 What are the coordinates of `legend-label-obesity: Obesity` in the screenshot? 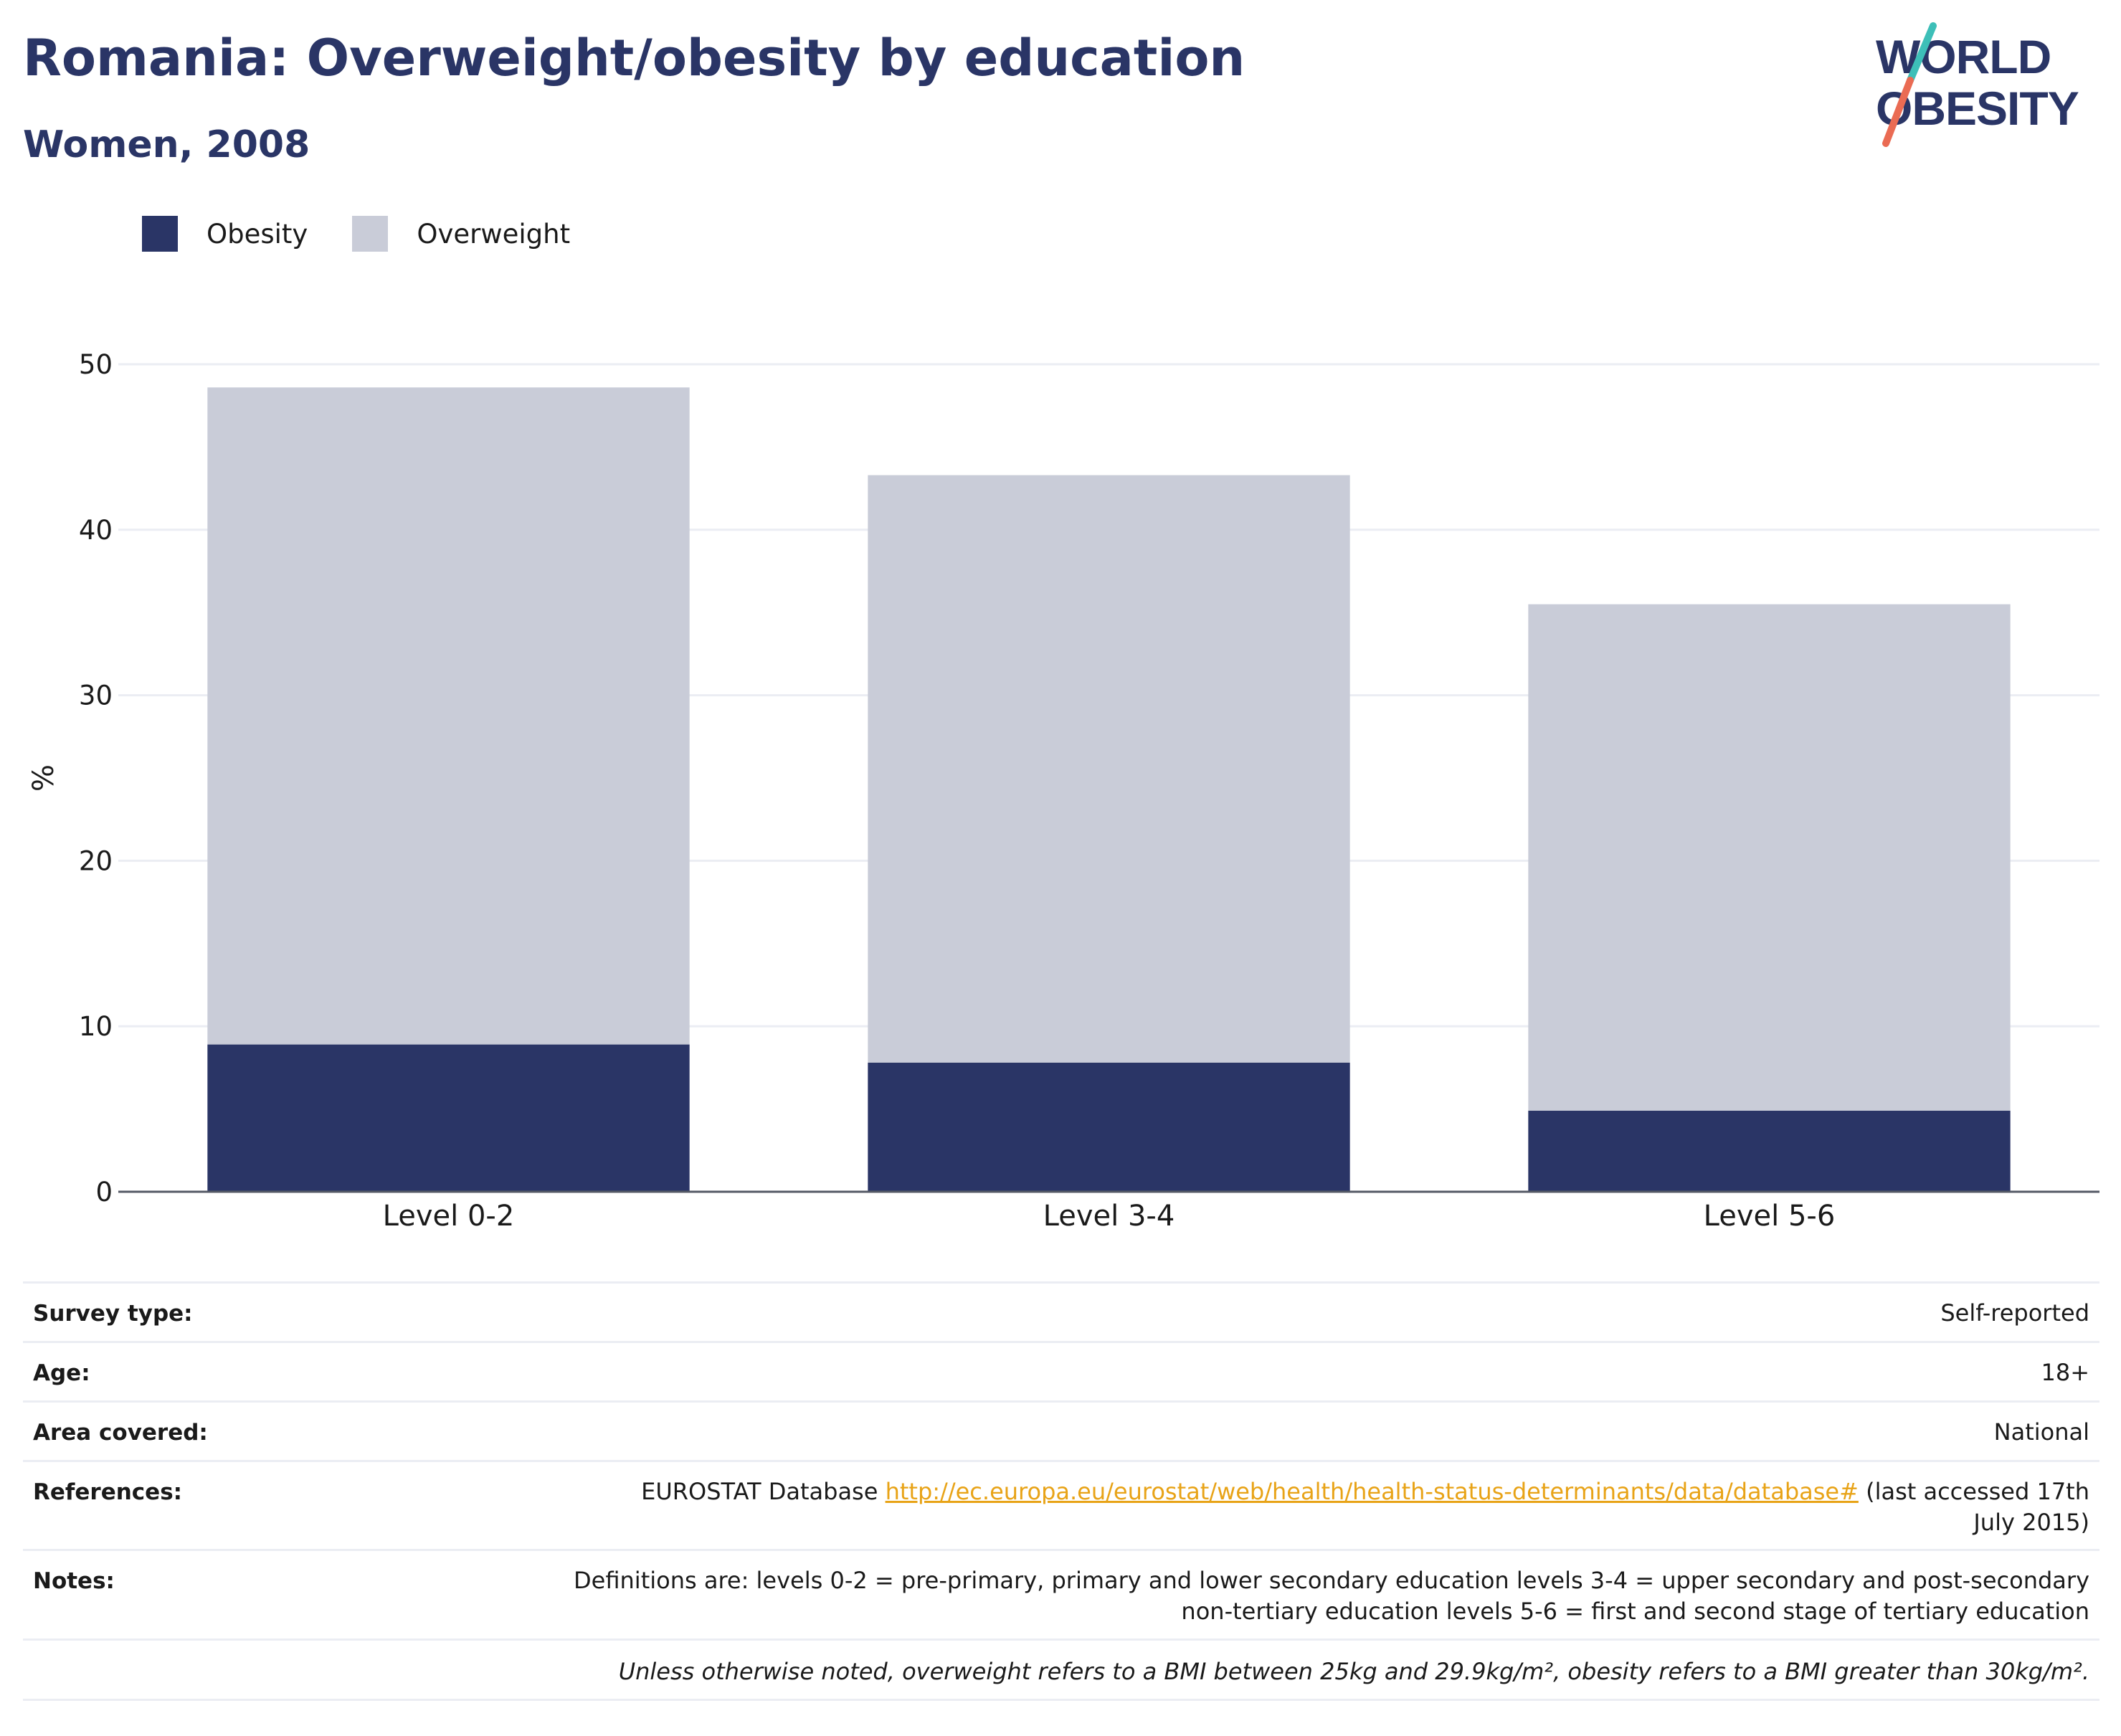 It's located at (257, 234).